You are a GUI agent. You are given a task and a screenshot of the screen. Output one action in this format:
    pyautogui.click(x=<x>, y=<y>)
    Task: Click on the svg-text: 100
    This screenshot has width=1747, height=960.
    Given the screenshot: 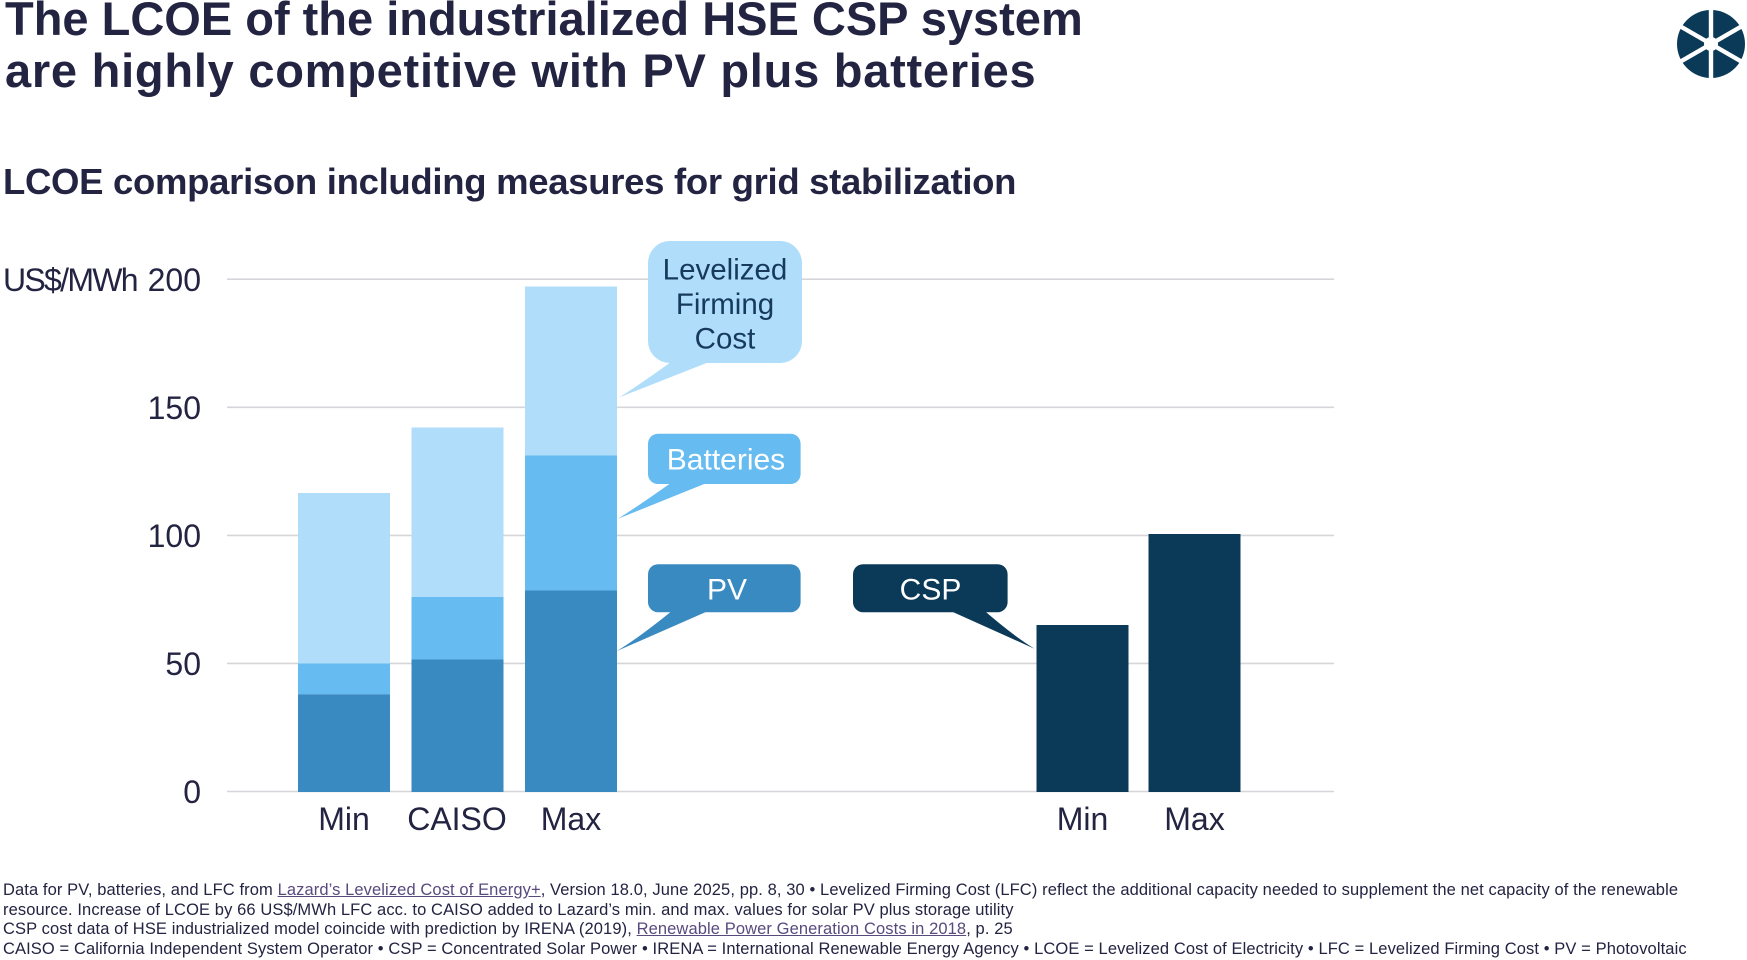 What is the action you would take?
    pyautogui.click(x=174, y=536)
    